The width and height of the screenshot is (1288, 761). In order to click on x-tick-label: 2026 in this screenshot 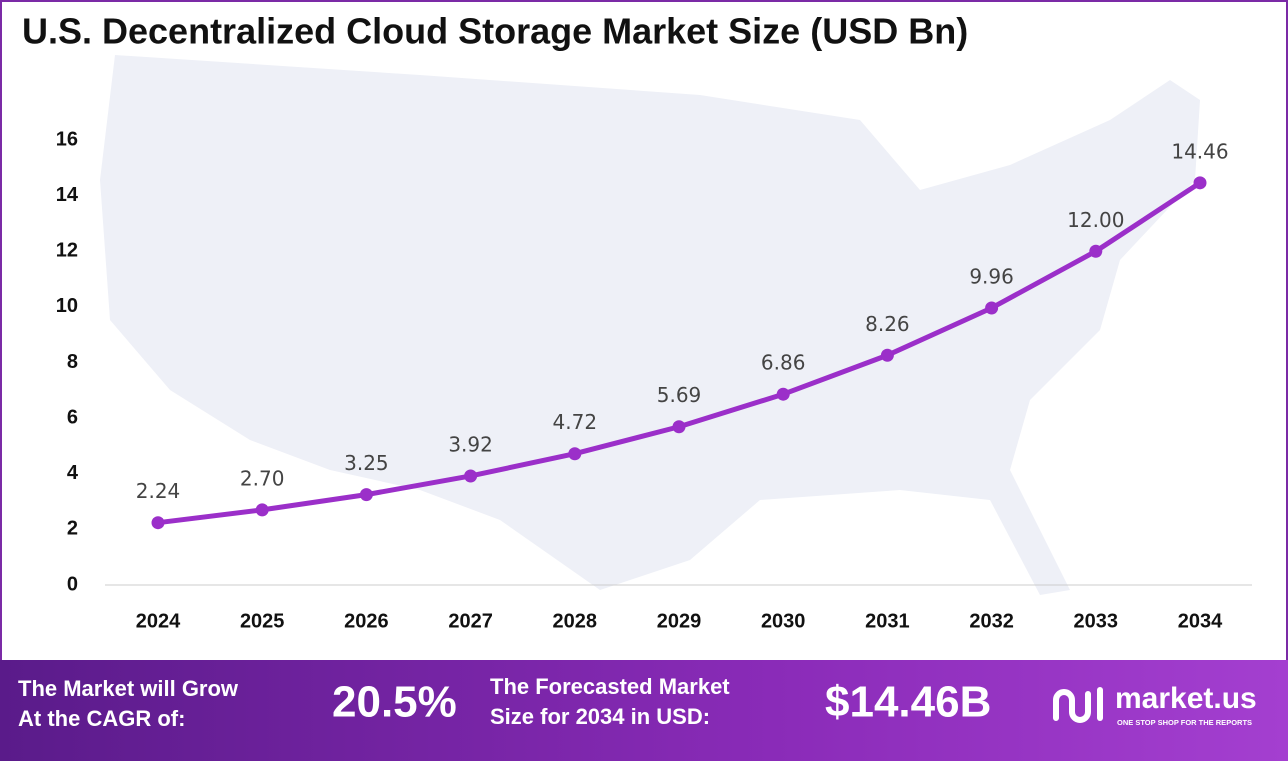, I will do `click(366, 621)`.